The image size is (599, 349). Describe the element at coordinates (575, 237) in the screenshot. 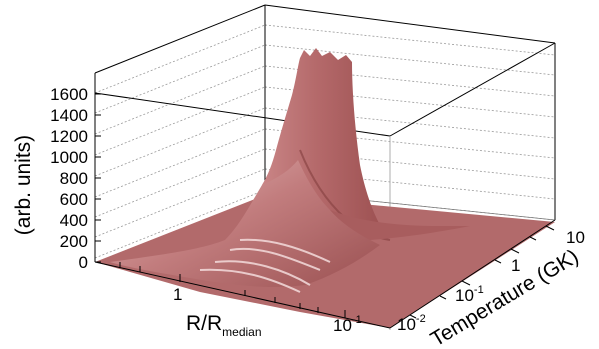

I see `y-tick-label-10: 10` at that location.